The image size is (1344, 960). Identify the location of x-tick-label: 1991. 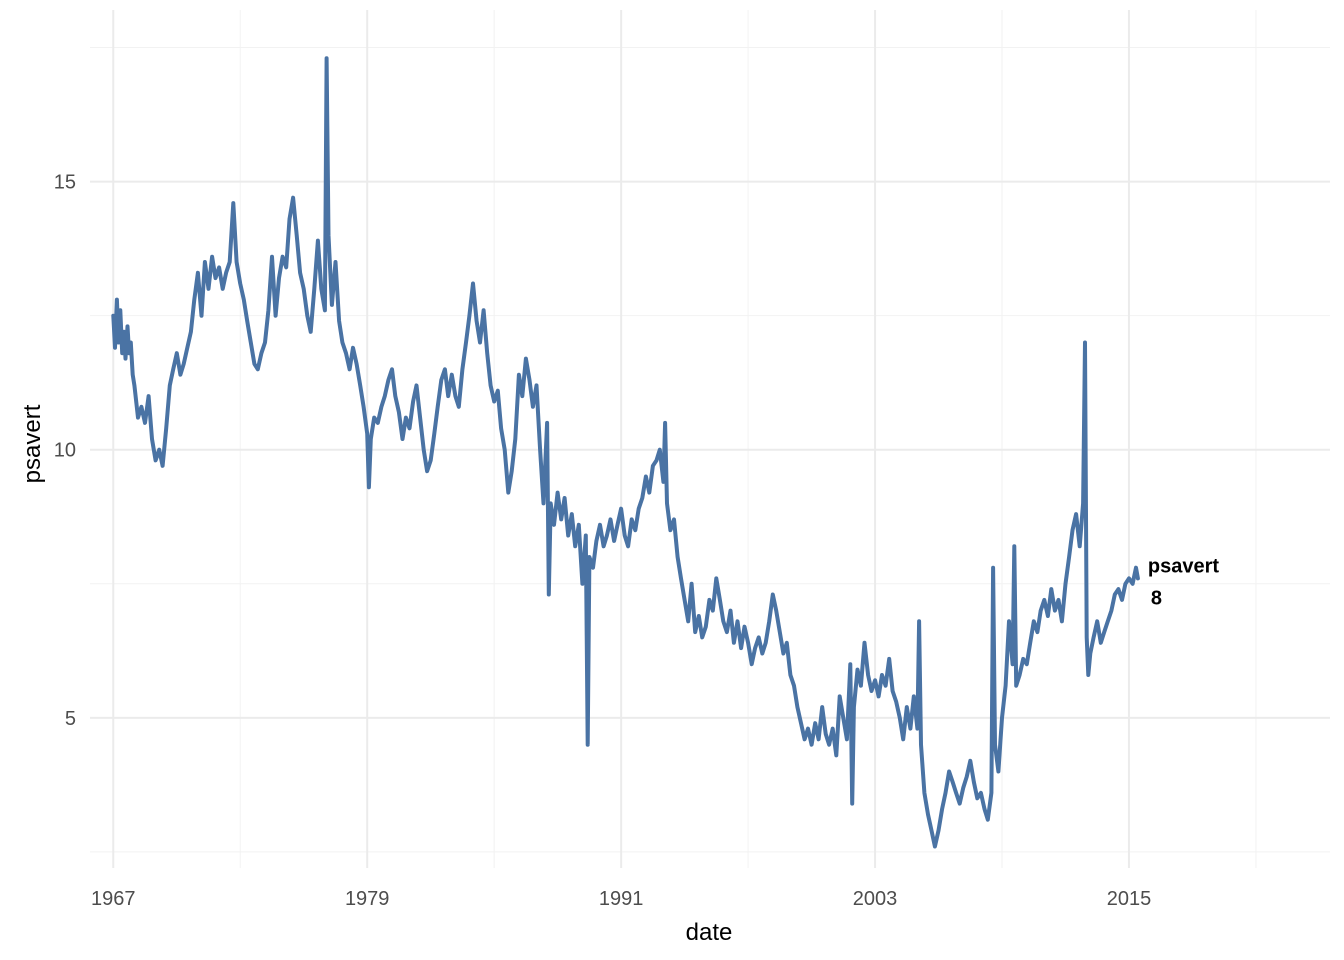
(621, 899).